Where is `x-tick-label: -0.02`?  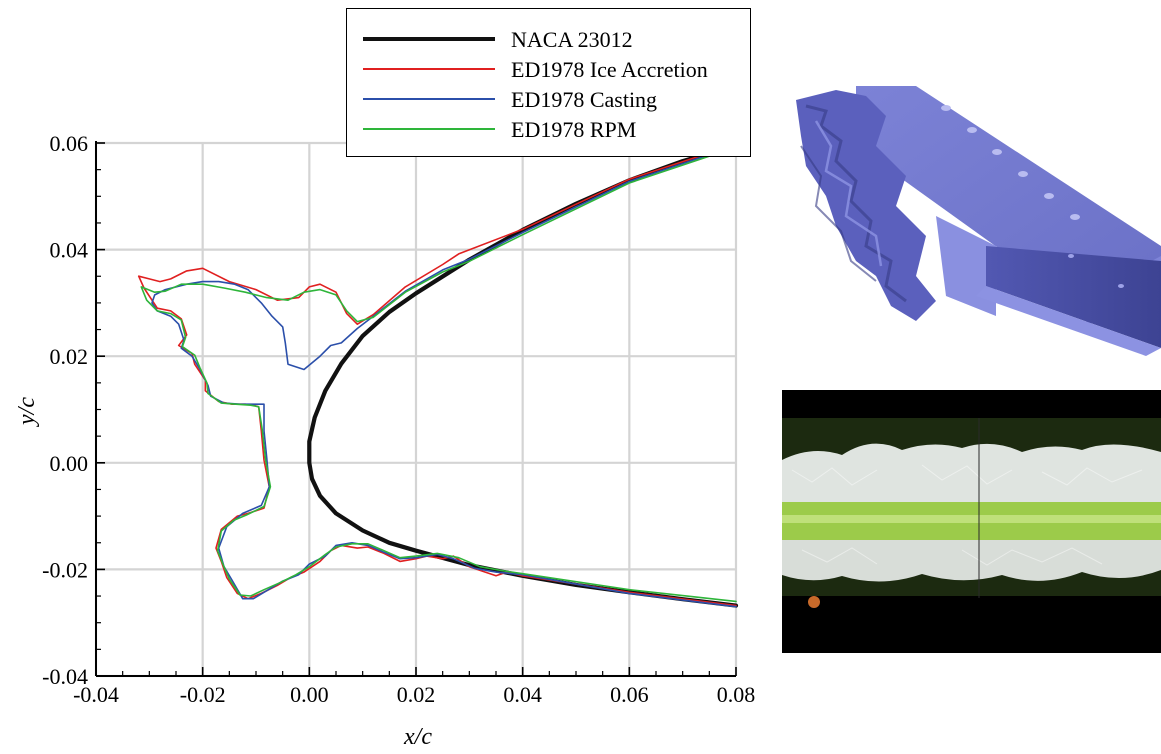
x-tick-label: -0.02 is located at coordinates (203, 694).